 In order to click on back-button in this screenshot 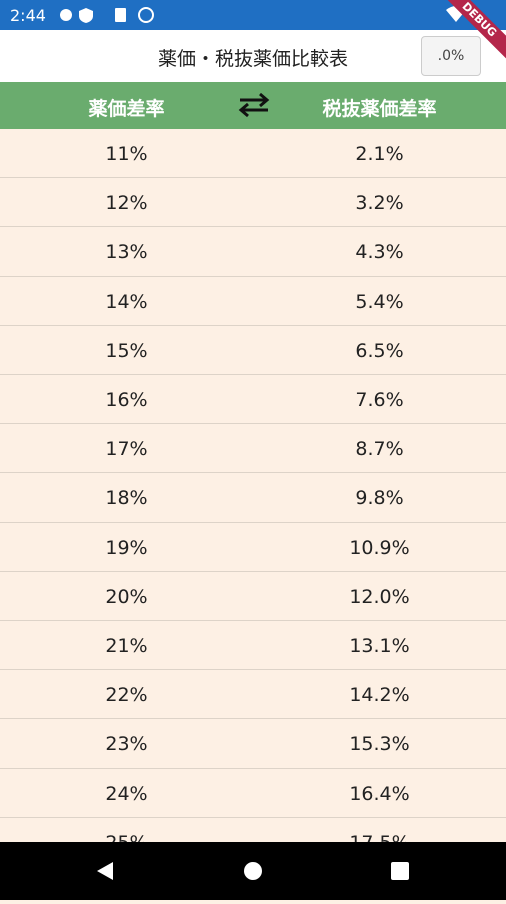, I will do `click(105, 871)`.